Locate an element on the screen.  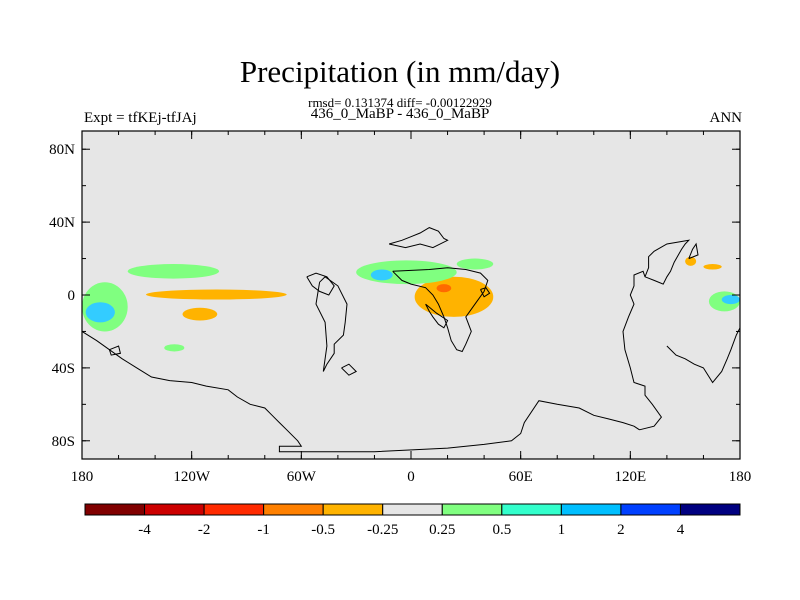
caribbean-island-outline is located at coordinates (349, 369).